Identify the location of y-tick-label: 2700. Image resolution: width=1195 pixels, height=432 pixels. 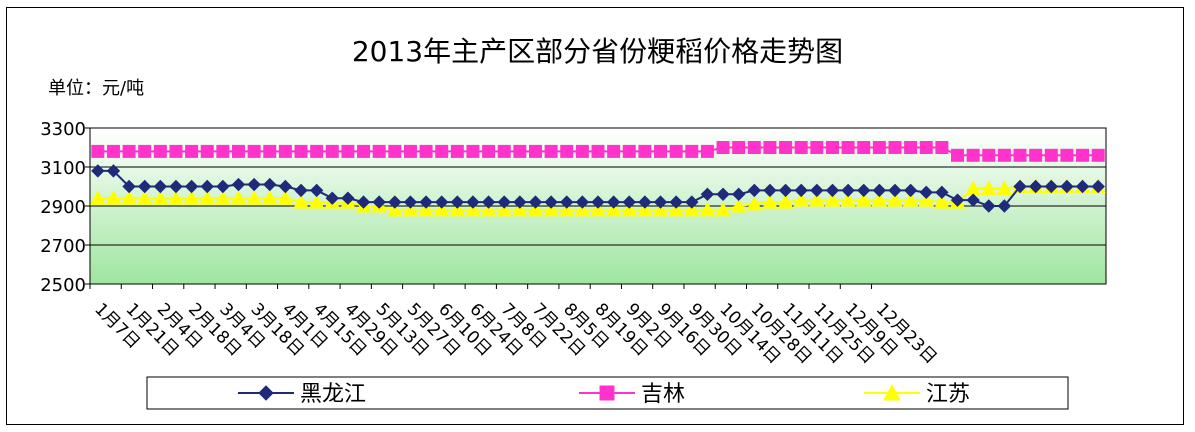
(63, 246).